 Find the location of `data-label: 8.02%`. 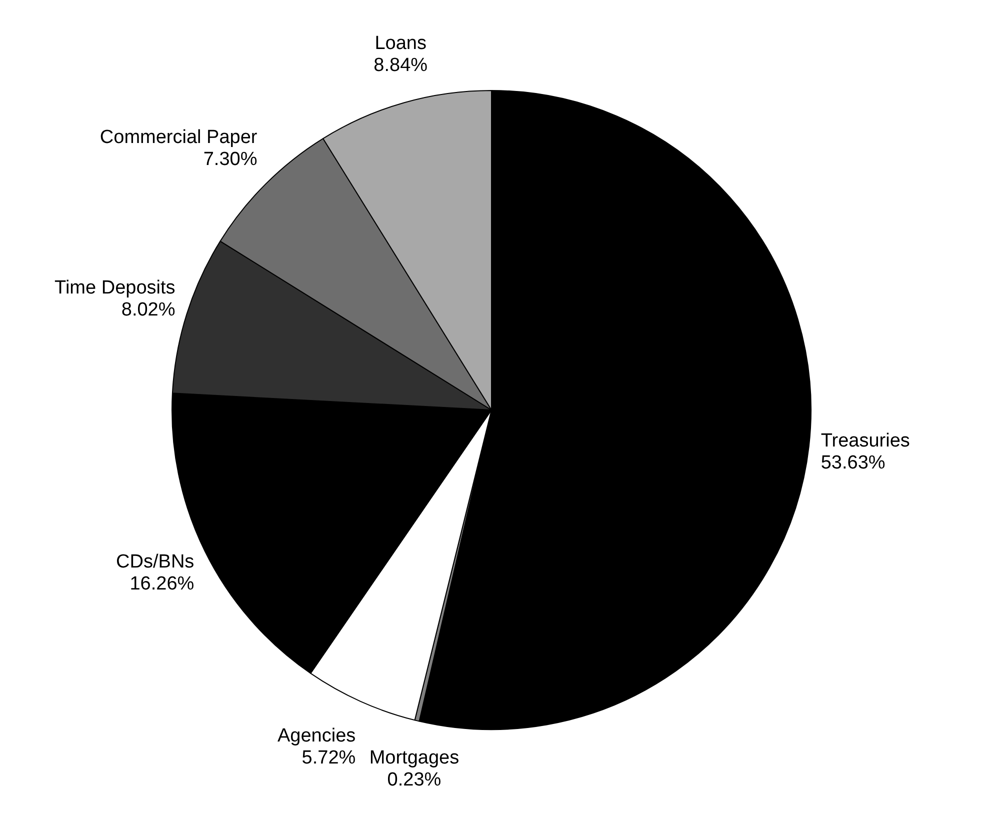

data-label: 8.02% is located at coordinates (148, 309).